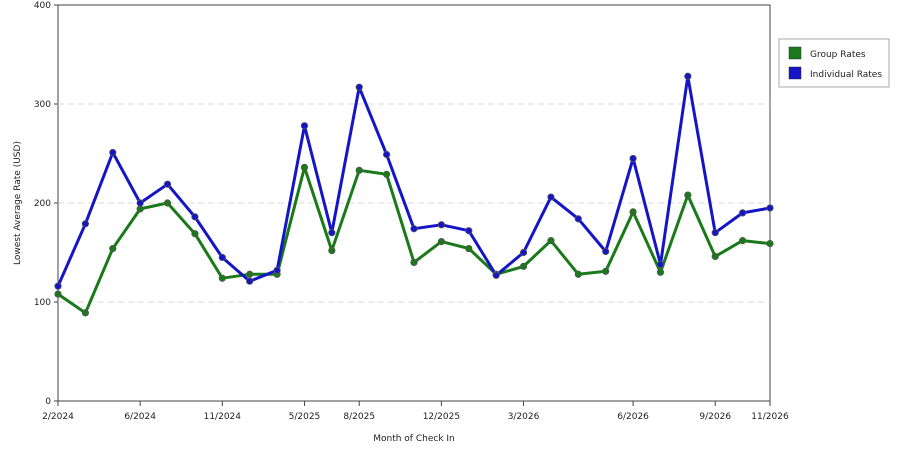 The height and width of the screenshot is (454, 900). What do you see at coordinates (42, 6) in the screenshot?
I see `y-tick-label: 400` at bounding box center [42, 6].